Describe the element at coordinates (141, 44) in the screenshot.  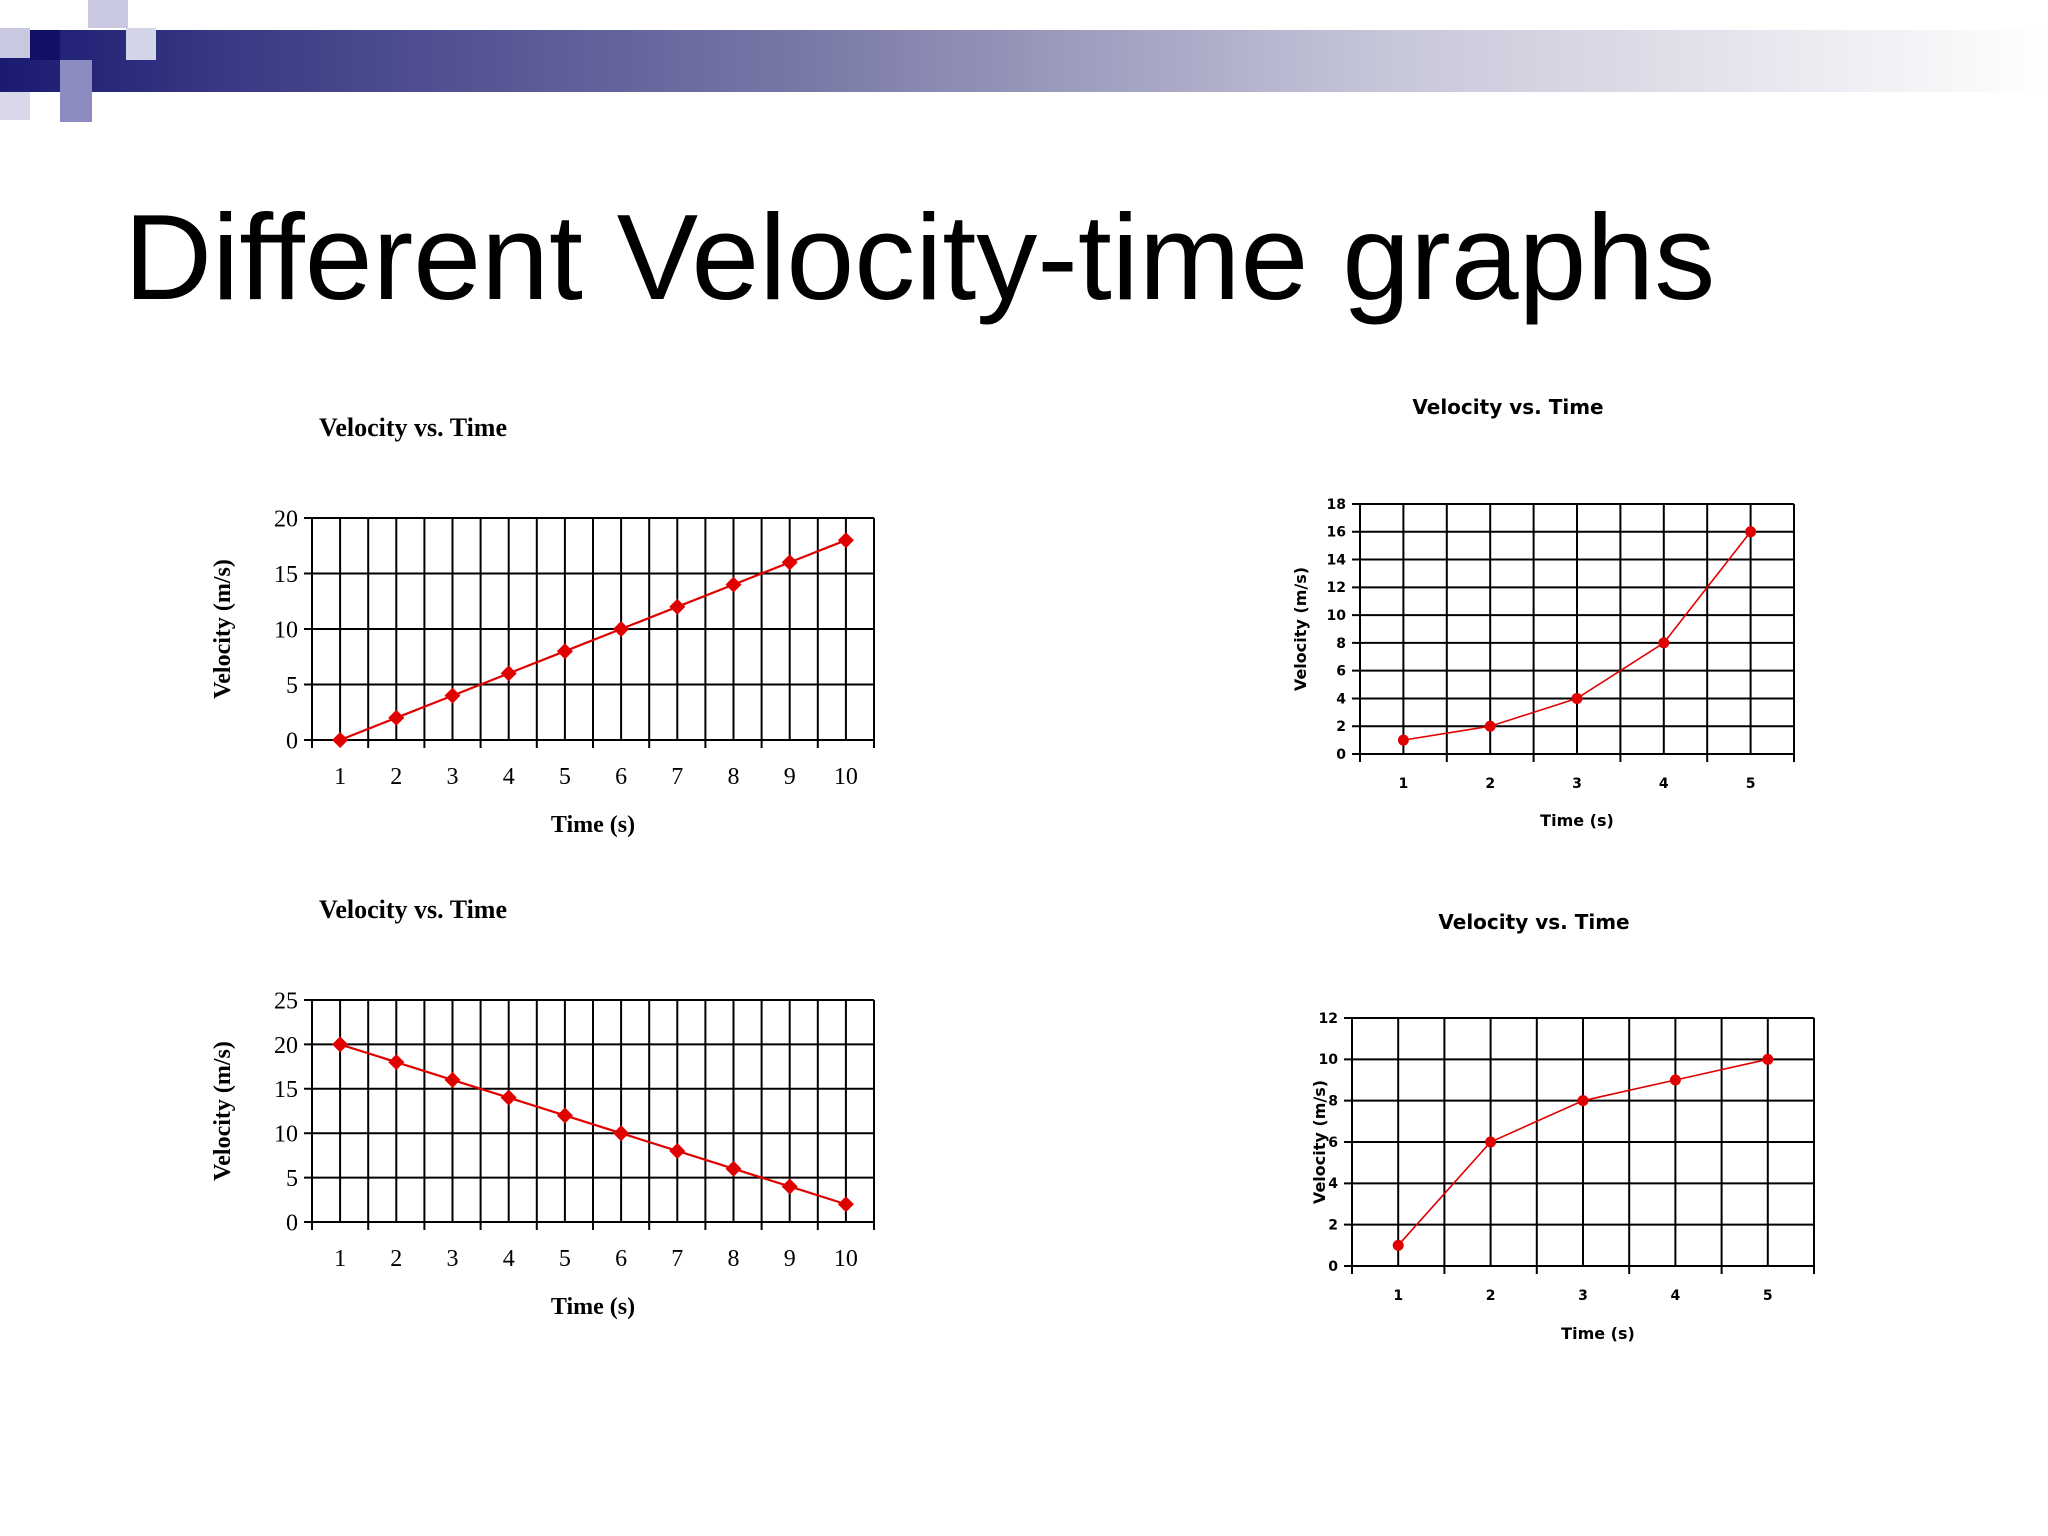
I see `deco-square-light` at that location.